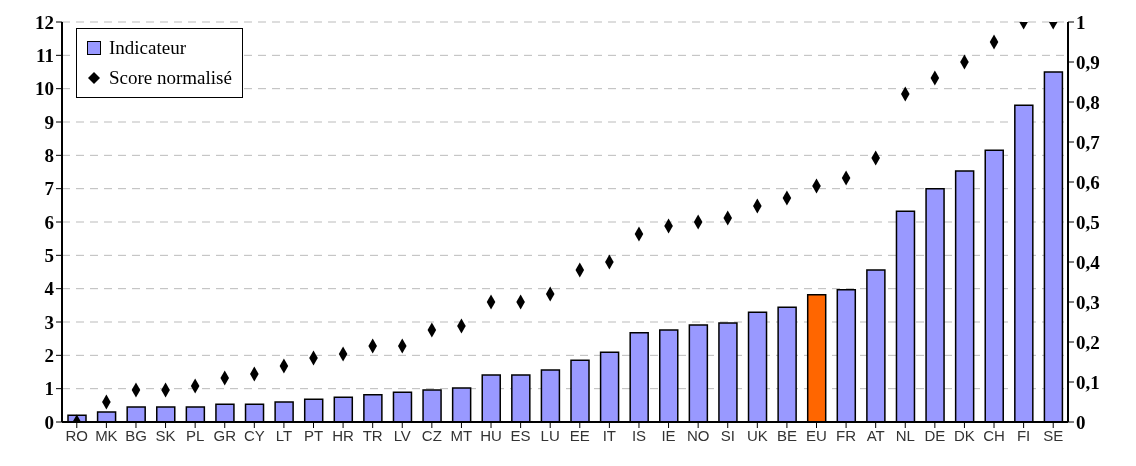 The height and width of the screenshot is (466, 1136). I want to click on y-tick-label: 2, so click(49, 356).